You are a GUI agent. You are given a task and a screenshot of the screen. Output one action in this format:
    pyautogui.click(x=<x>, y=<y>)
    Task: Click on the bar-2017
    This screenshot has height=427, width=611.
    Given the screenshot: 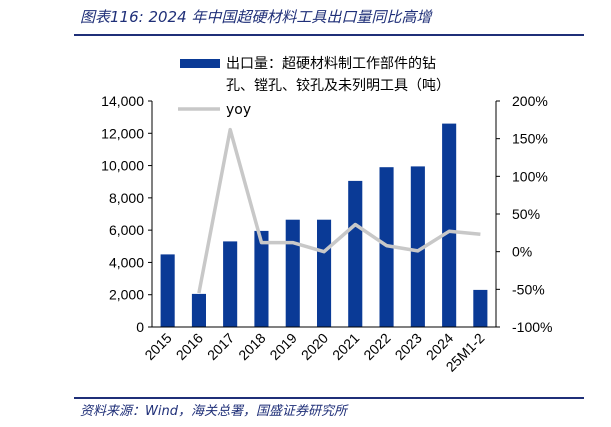 What is the action you would take?
    pyautogui.click(x=230, y=284)
    